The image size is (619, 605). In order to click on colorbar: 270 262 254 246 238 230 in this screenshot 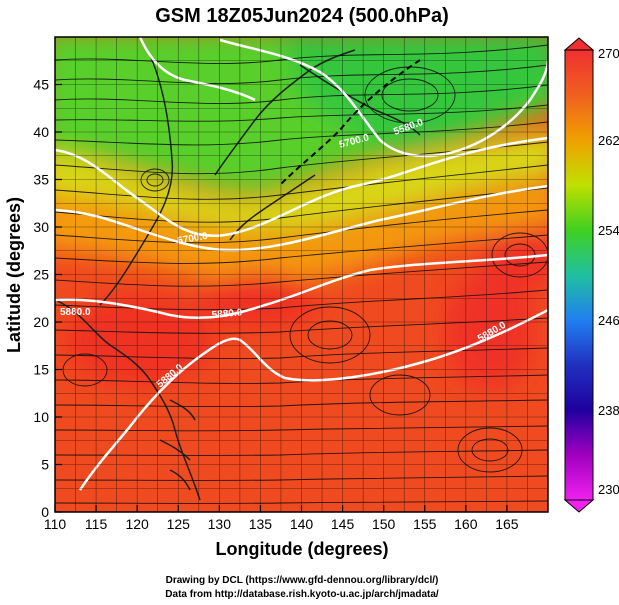, I will do `click(591, 275)`.